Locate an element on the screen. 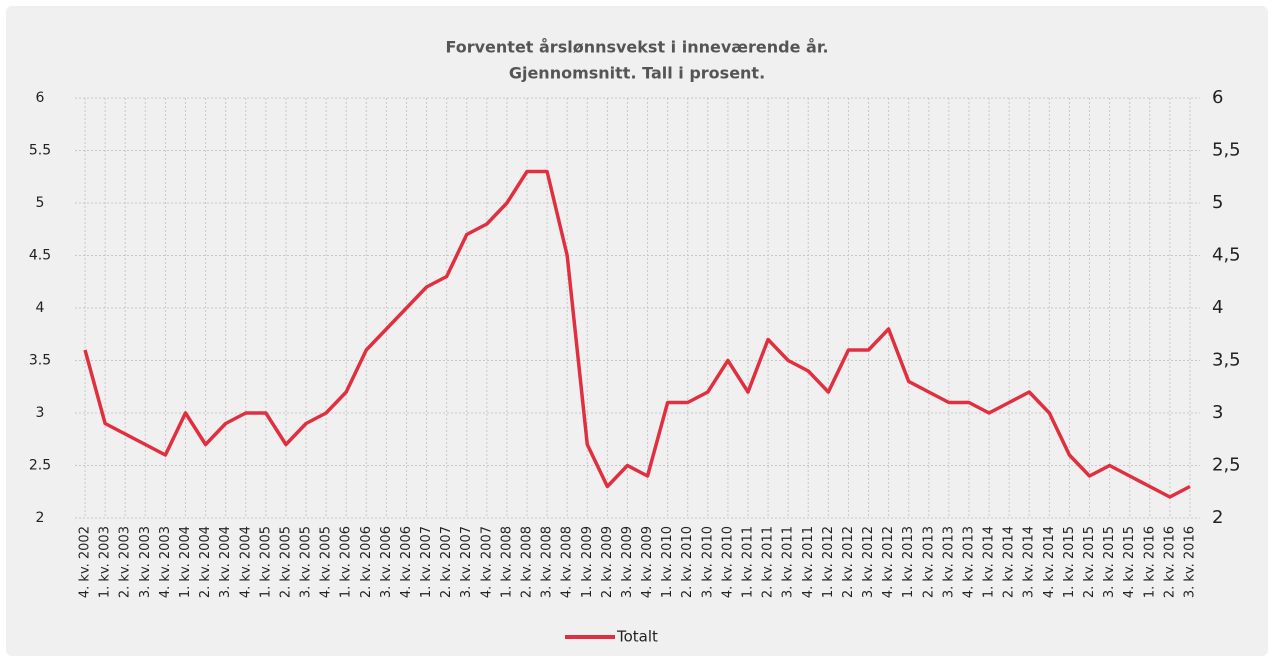 The height and width of the screenshot is (666, 1274). x-tick-label: 2. kv. 2011 is located at coordinates (768, 562).